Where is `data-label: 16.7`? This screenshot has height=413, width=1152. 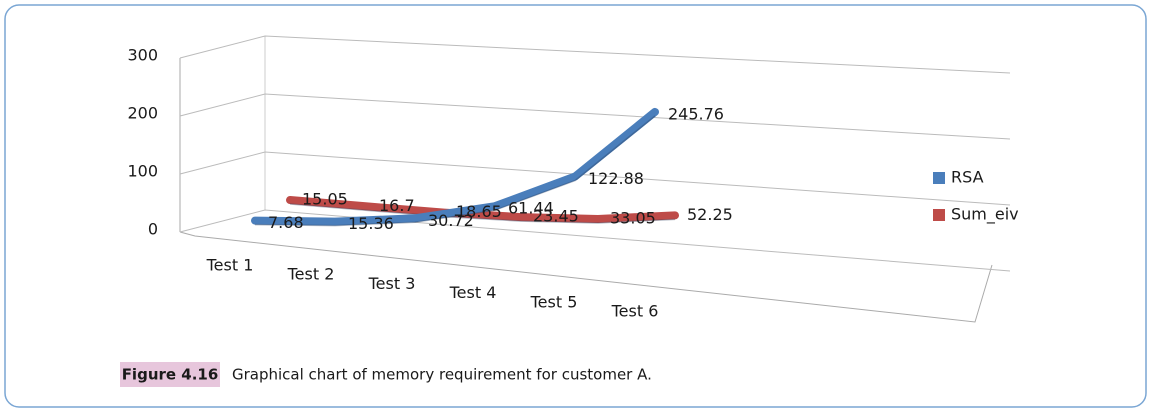
data-label: 16.7 is located at coordinates (397, 205).